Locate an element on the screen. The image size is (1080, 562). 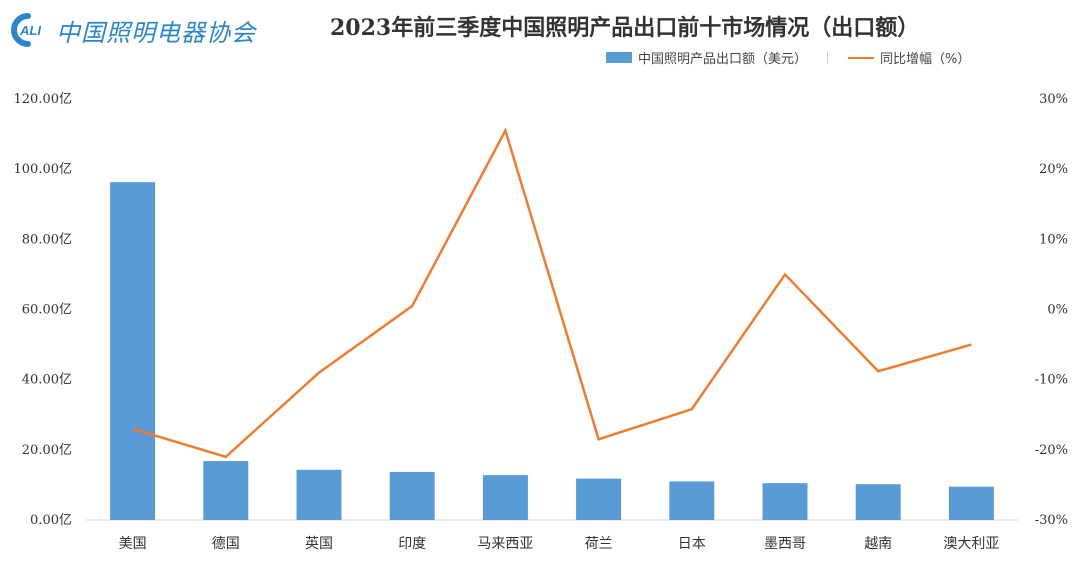
bar-马来西亚 is located at coordinates (505, 497).